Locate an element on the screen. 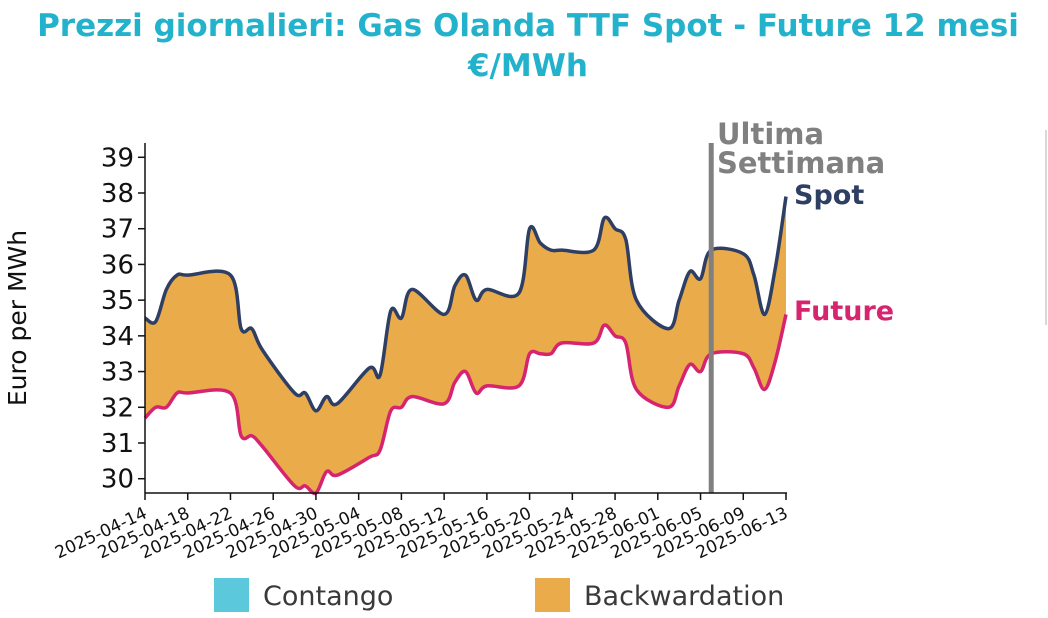 This screenshot has width=1048, height=618. y-tick-label: 36 is located at coordinates (117, 265).